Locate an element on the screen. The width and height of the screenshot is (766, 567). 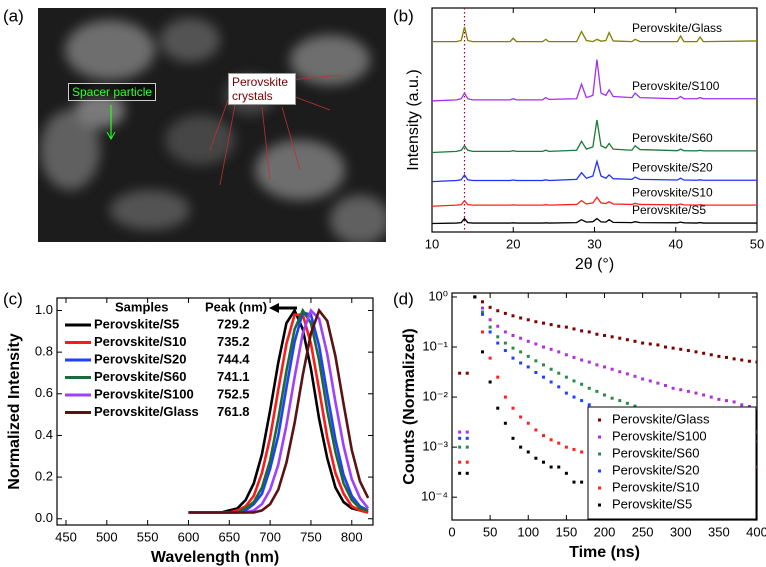
annotation-lines is located at coordinates (275, 130).